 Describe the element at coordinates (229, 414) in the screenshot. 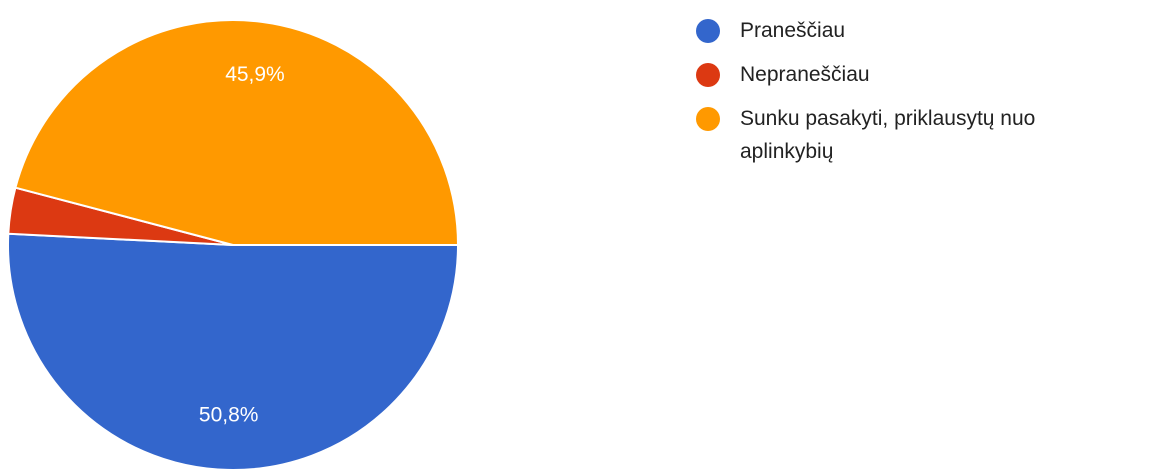

I see `data-label: 50,8%` at that location.